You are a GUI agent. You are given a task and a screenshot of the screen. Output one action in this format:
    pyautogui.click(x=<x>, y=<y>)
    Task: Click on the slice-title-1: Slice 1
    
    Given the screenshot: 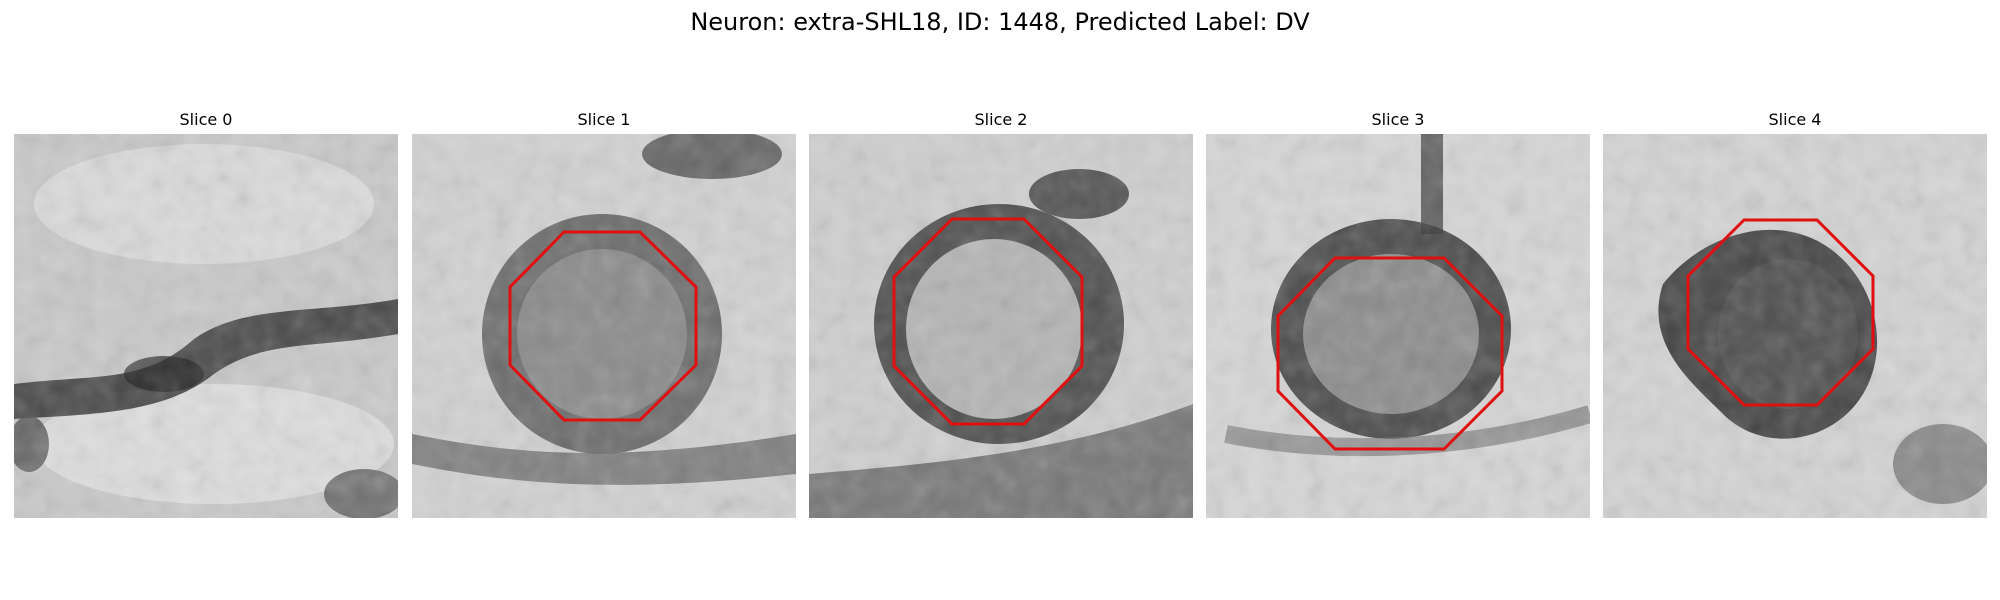 What is the action you would take?
    pyautogui.click(x=604, y=119)
    